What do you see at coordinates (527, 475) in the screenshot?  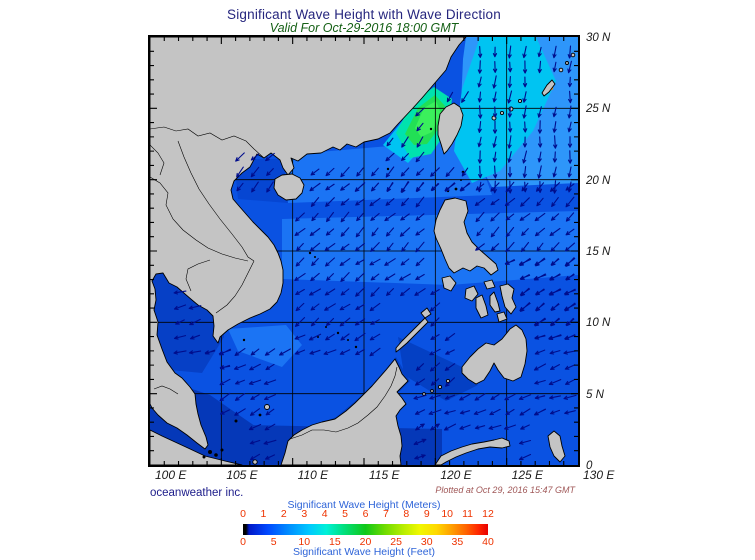 I see `lon-tick-label: 125 E` at bounding box center [527, 475].